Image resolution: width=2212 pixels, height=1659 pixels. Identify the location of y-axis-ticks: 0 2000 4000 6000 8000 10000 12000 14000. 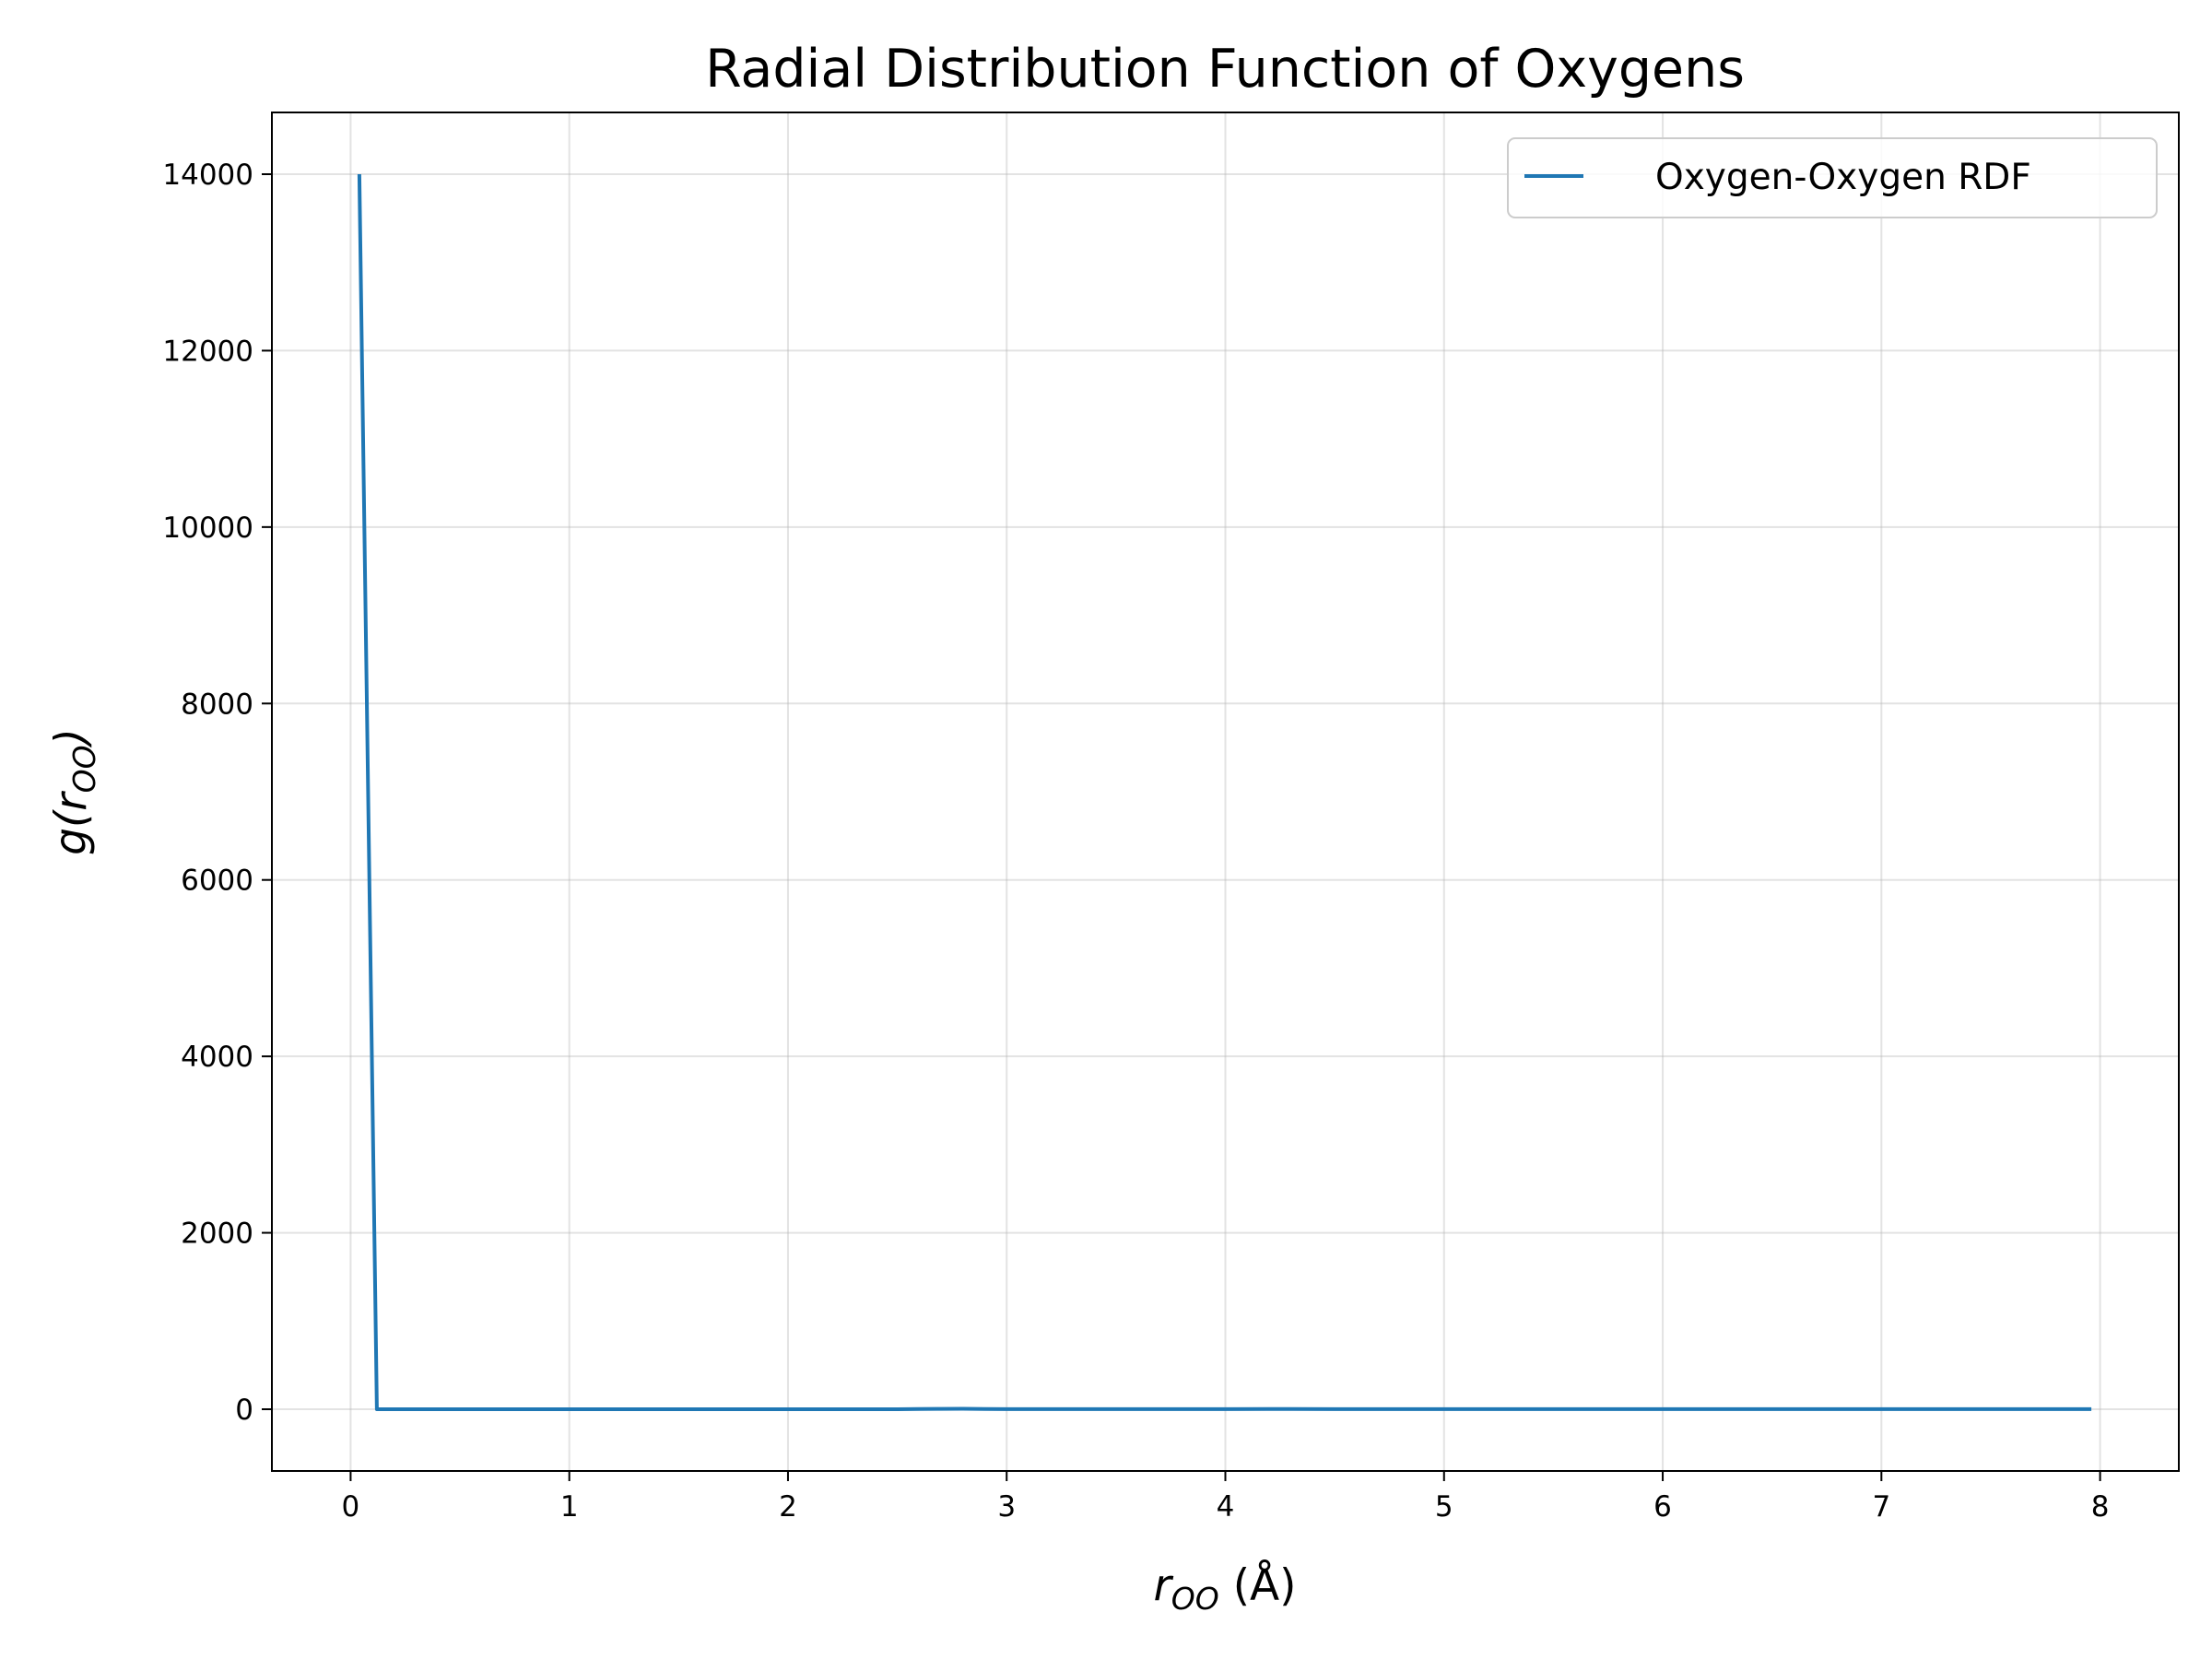
(217, 793).